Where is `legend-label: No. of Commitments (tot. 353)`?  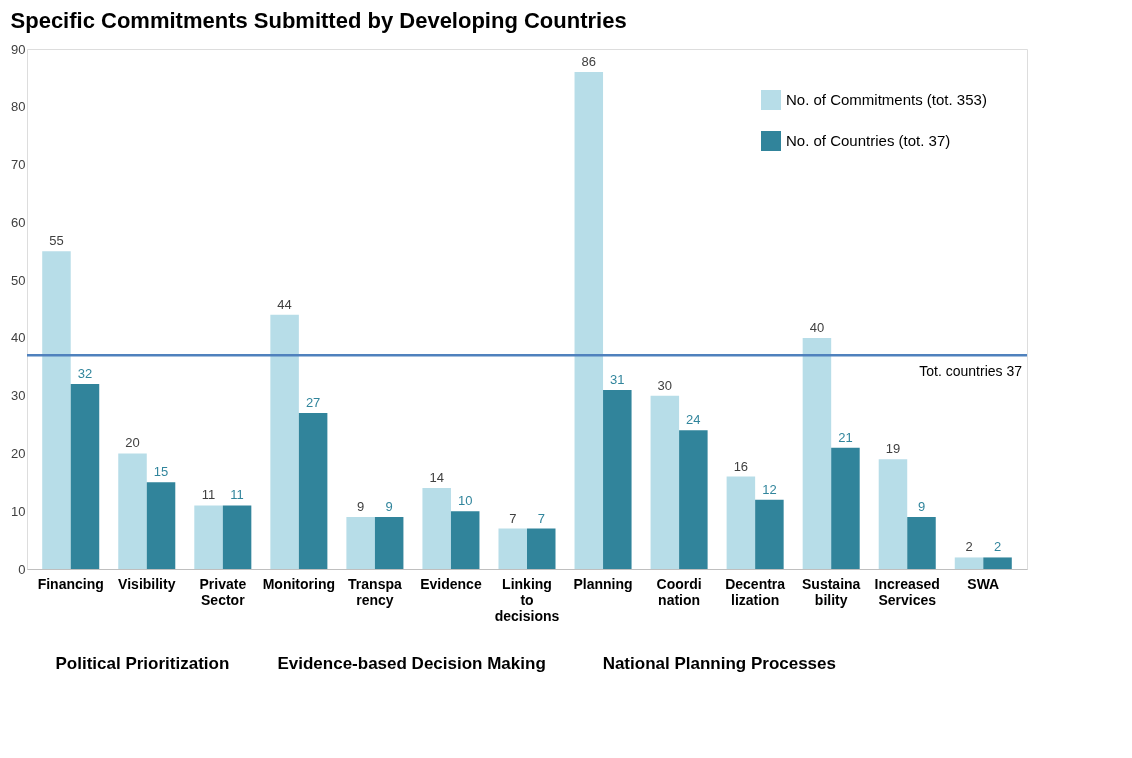
legend-label: No. of Commitments (tot. 353) is located at coordinates (886, 99).